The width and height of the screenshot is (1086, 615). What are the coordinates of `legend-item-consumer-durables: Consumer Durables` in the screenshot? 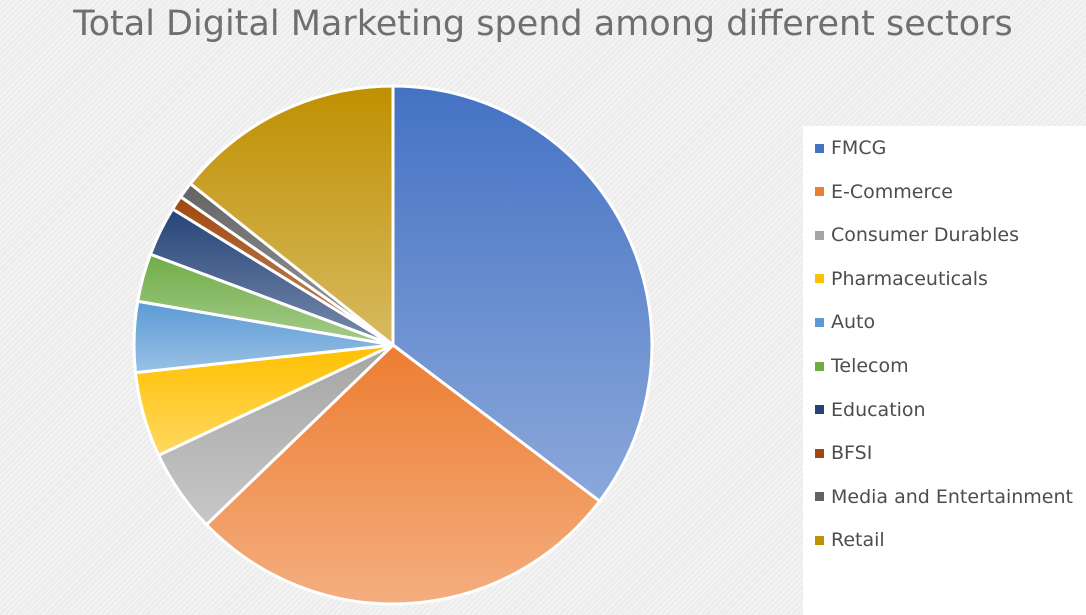 It's located at (917, 235).